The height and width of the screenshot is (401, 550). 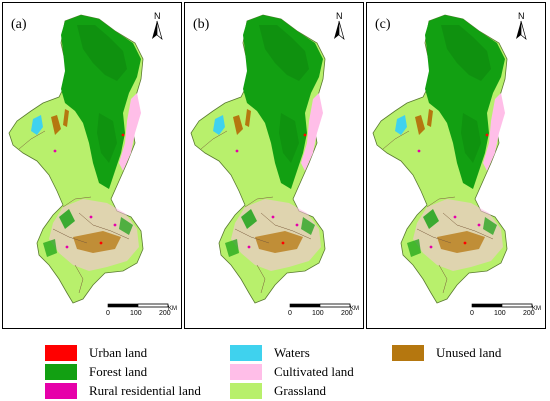 I want to click on panel-label: (a), so click(x=19, y=24).